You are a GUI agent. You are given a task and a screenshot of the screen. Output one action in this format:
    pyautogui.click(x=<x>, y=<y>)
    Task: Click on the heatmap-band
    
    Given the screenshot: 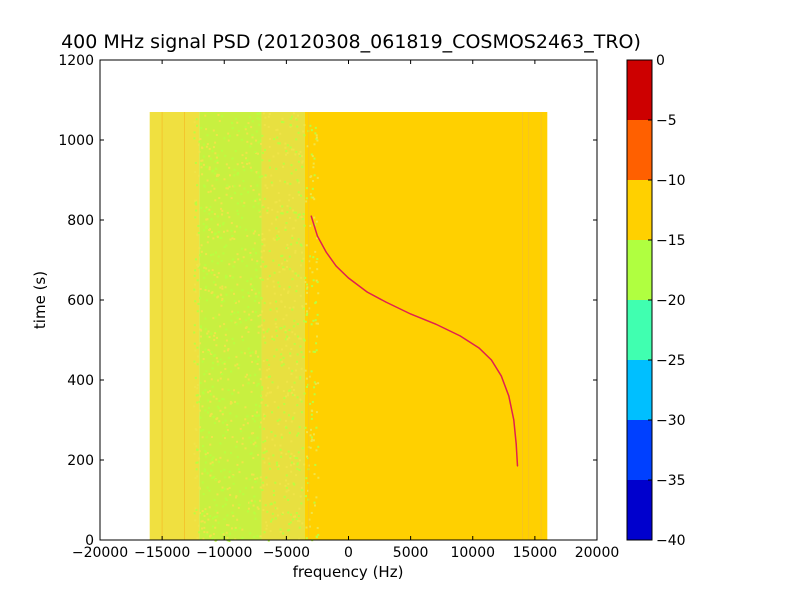 What is the action you would take?
    pyautogui.click(x=174, y=326)
    